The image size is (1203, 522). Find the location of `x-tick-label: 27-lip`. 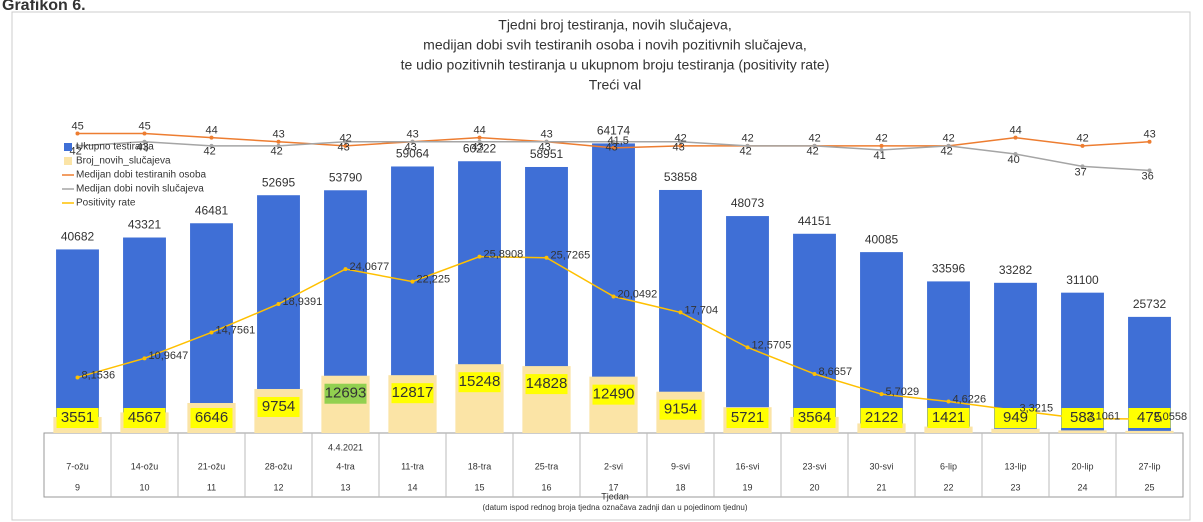

x-tick-label: 27-lip is located at coordinates (1149, 466).